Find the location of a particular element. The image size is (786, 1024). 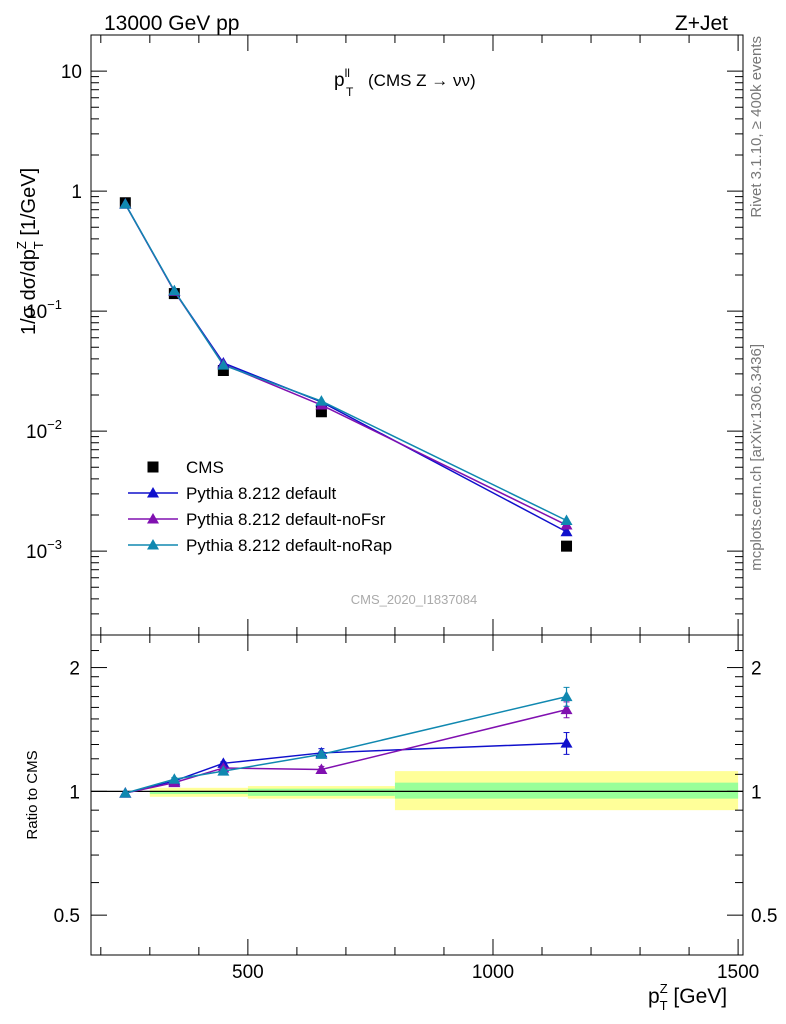

process-label: Z+Jet is located at coordinates (701, 23).